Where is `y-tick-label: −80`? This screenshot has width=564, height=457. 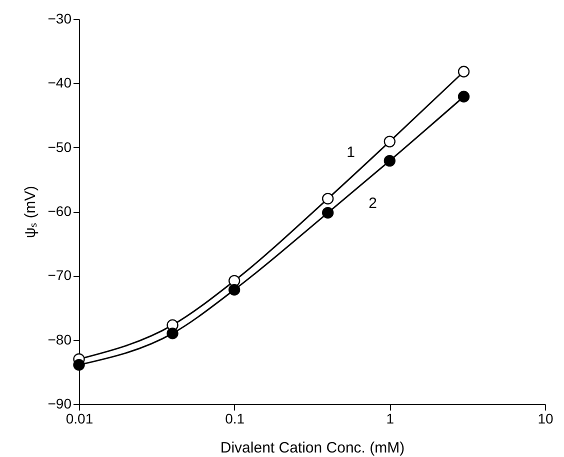 y-tick-label: −80 is located at coordinates (60, 339).